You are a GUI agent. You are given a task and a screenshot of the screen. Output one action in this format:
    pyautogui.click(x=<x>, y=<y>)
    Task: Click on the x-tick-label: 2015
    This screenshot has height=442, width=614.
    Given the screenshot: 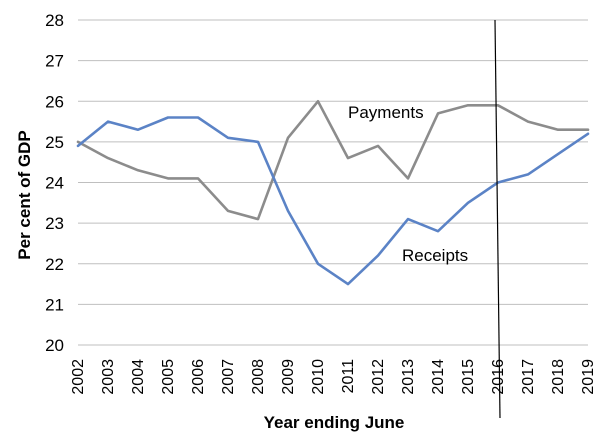 What is the action you would take?
    pyautogui.click(x=468, y=377)
    